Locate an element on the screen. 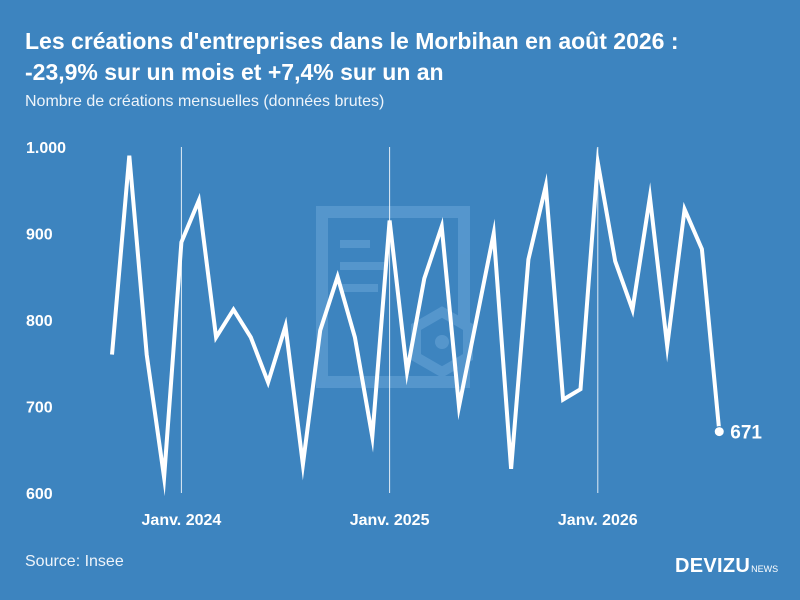 The width and height of the screenshot is (800, 600). end-point-marker is located at coordinates (719, 432).